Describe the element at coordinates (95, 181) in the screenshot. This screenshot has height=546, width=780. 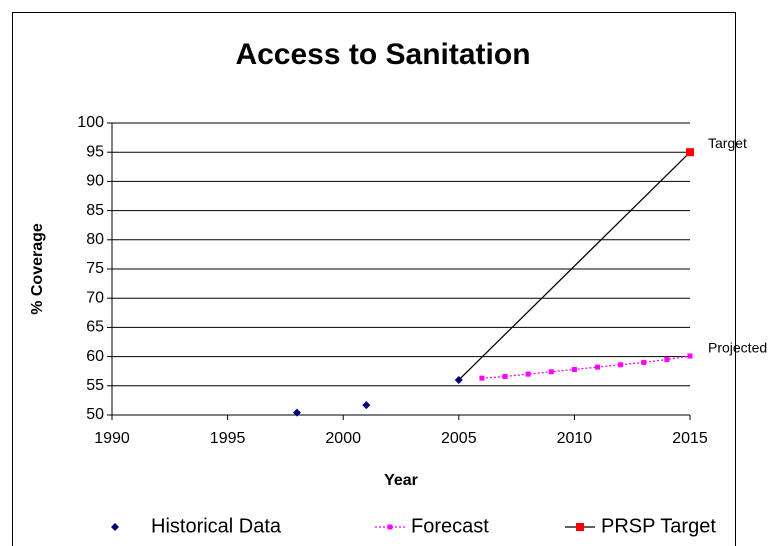
I see `y-tick-label: 90` at that location.